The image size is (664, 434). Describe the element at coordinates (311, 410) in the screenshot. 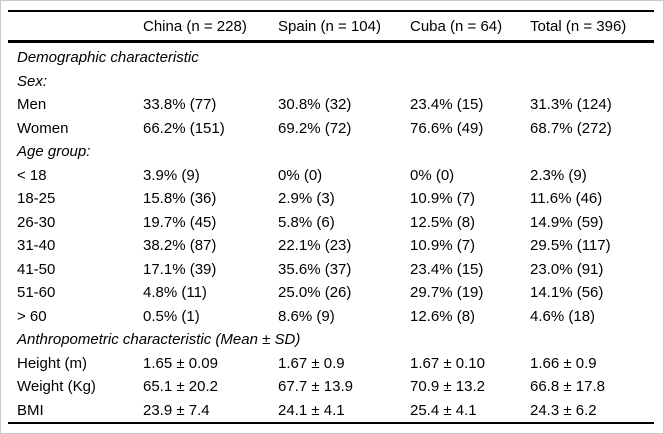

I see `data-cell: 24.1 ± 4.1` at that location.